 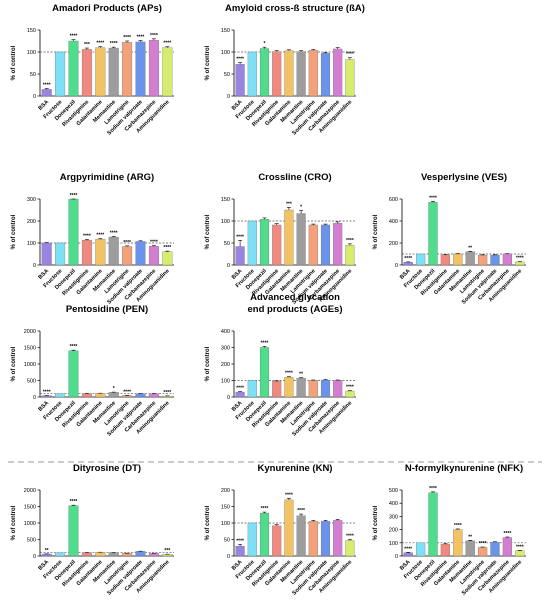 I want to click on y-tick-label: 1500, so click(x=30, y=349).